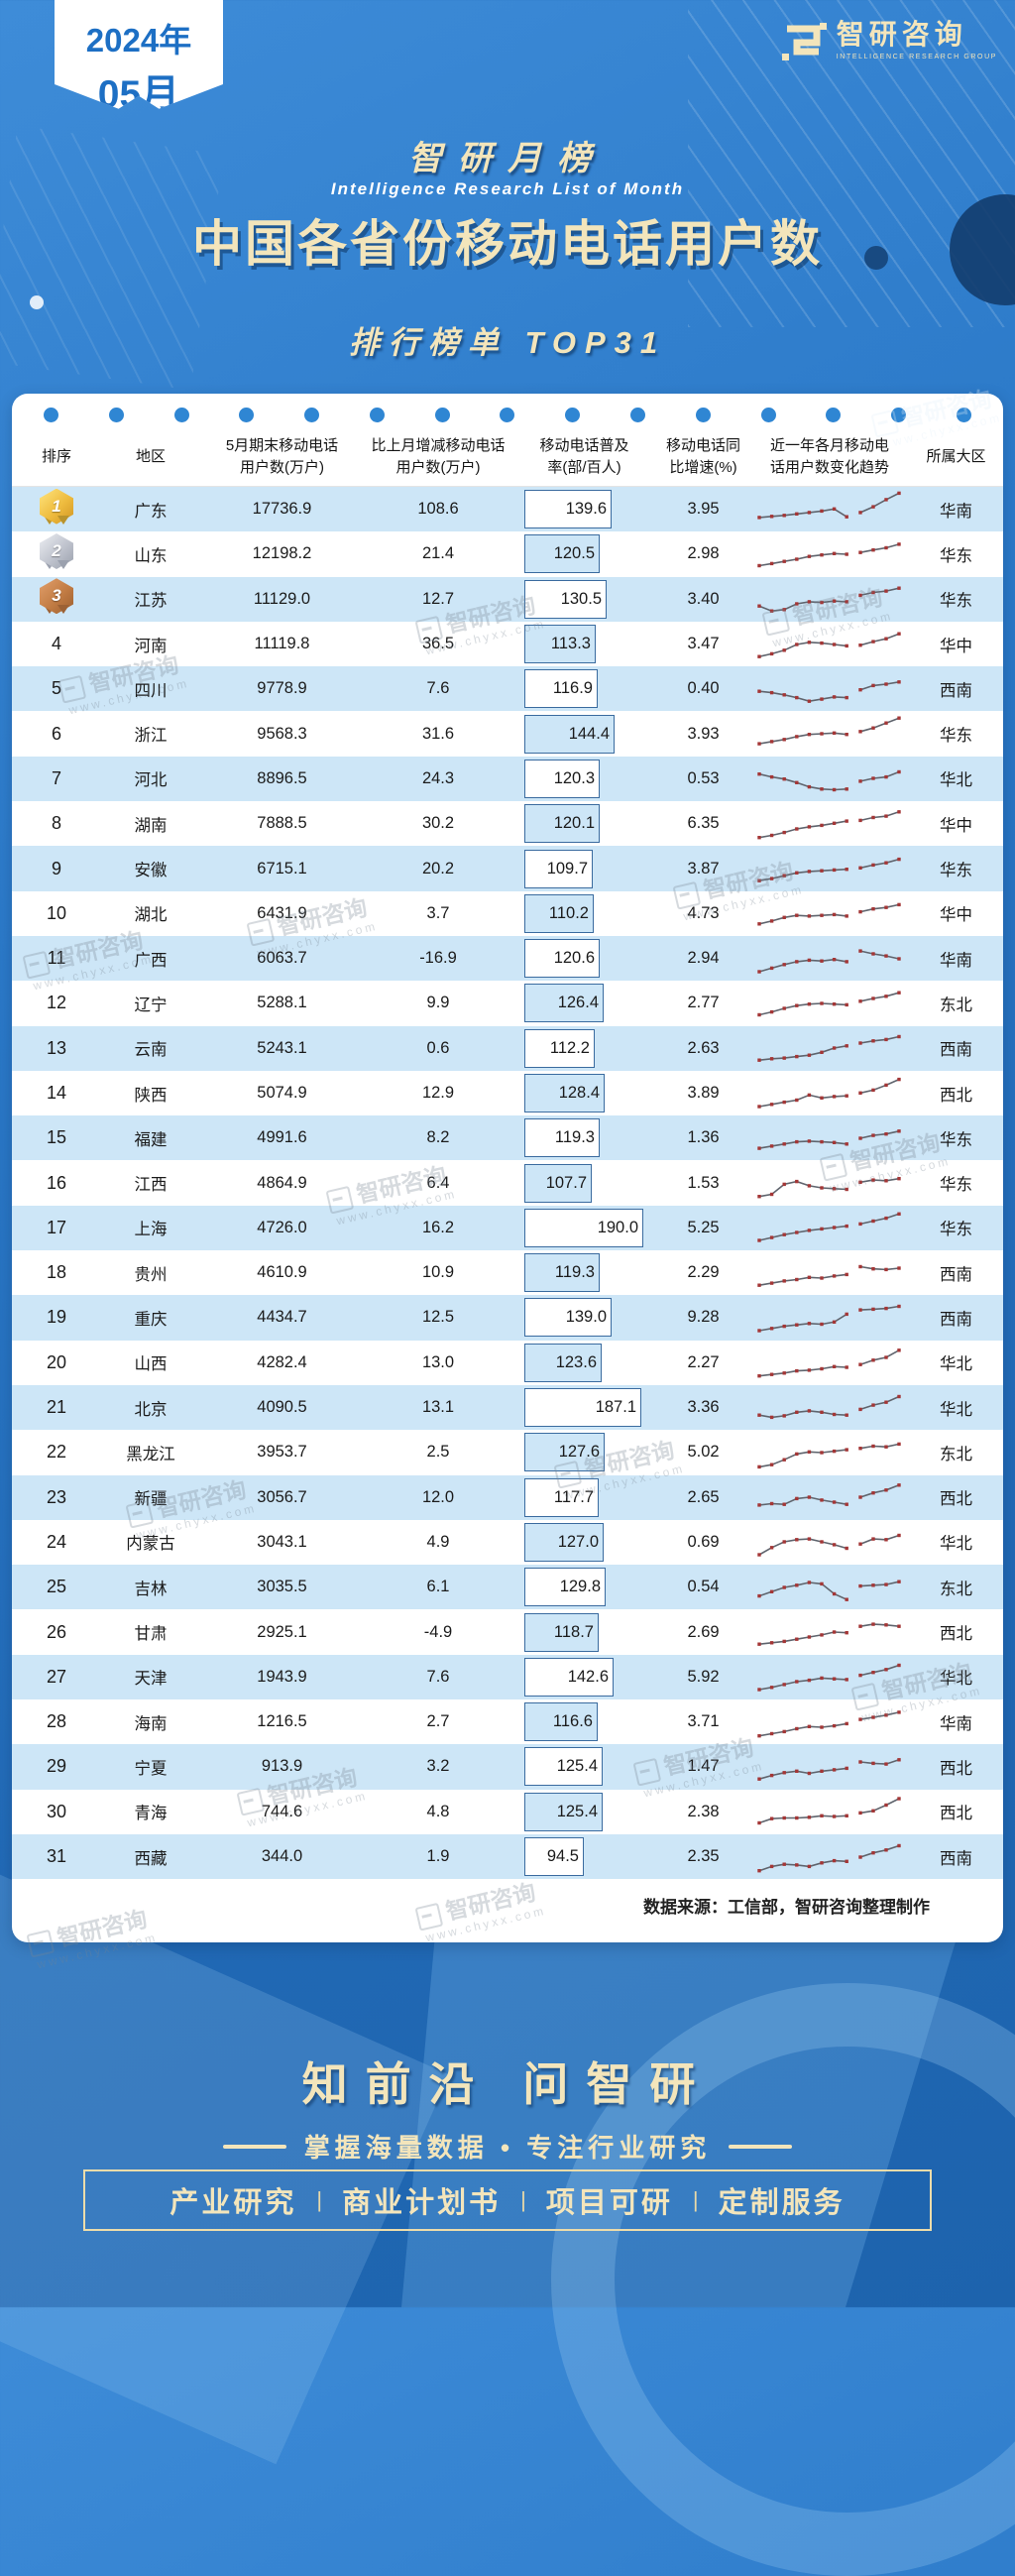 The width and height of the screenshot is (1015, 2576). What do you see at coordinates (282, 958) in the screenshot?
I see `users-value: 6063.7` at bounding box center [282, 958].